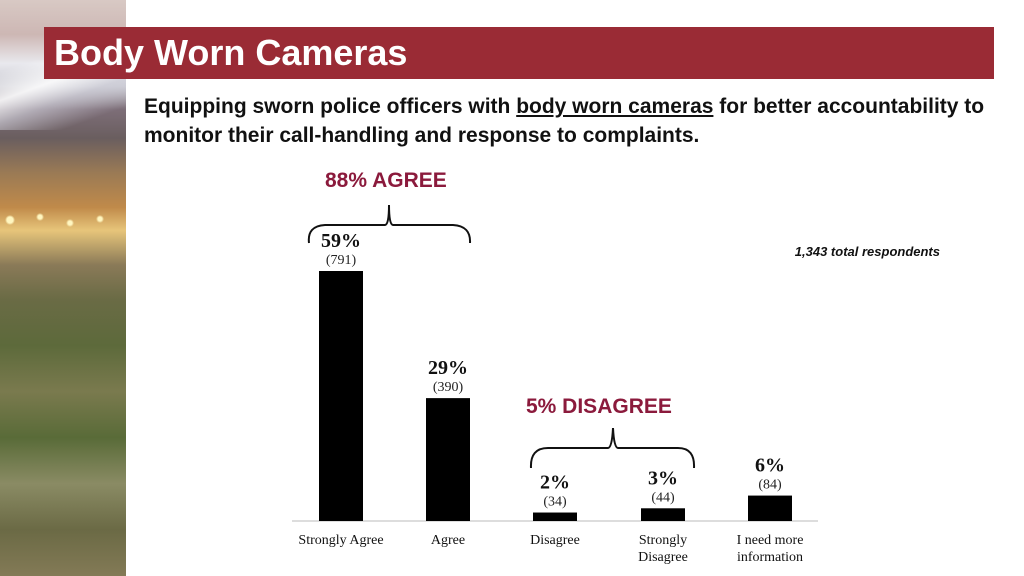  I want to click on category-label-3-0: Strongly, so click(663, 540).